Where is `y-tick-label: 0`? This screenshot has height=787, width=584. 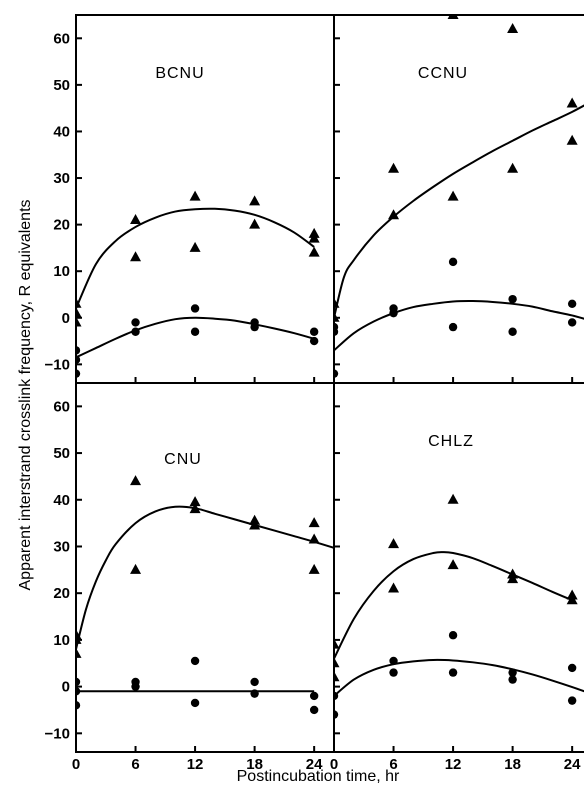
y-tick-label: 0 is located at coordinates (66, 687).